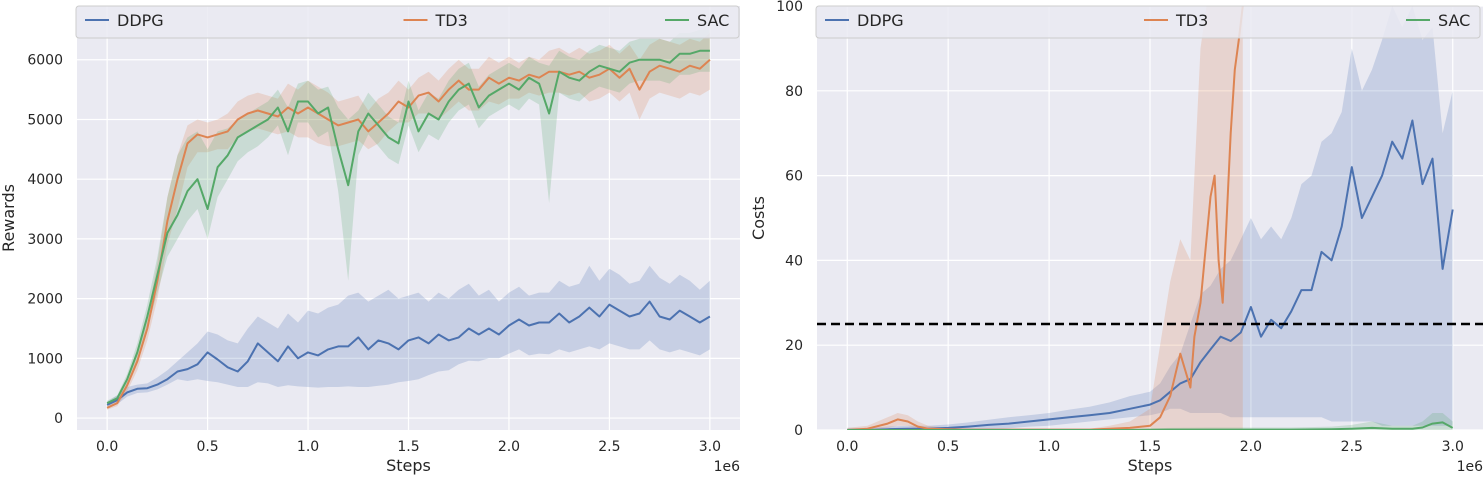 The image size is (1483, 483). Describe the element at coordinates (794, 346) in the screenshot. I see `y-tick-label: 20` at that location.